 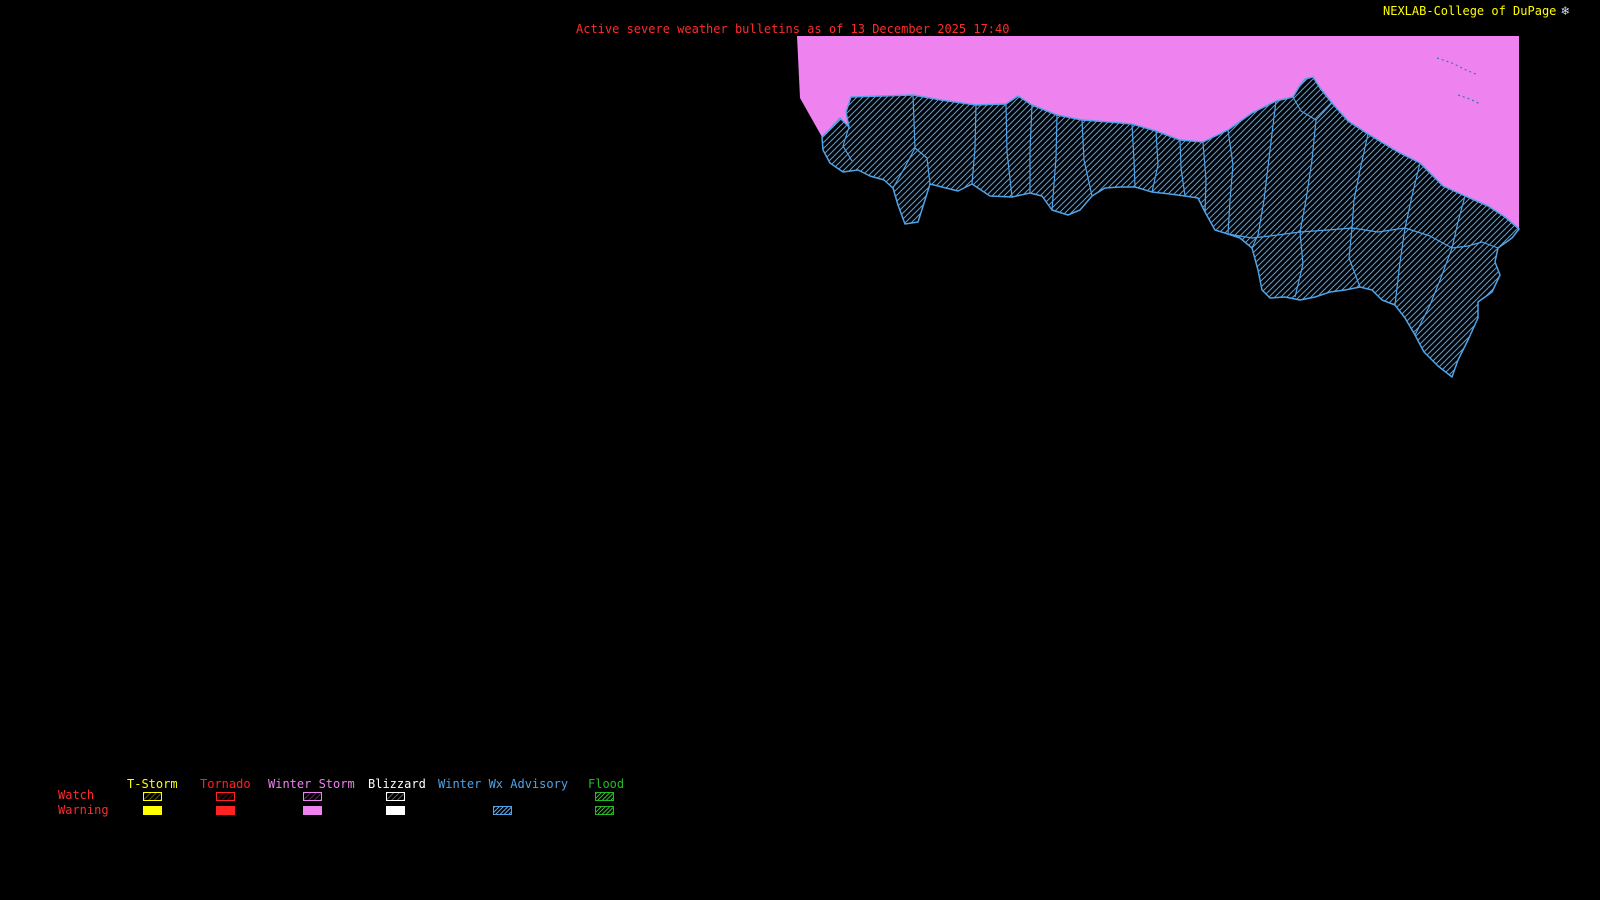 What do you see at coordinates (1470, 11) in the screenshot?
I see `brand-text: NEXLAB-College of DuPage` at bounding box center [1470, 11].